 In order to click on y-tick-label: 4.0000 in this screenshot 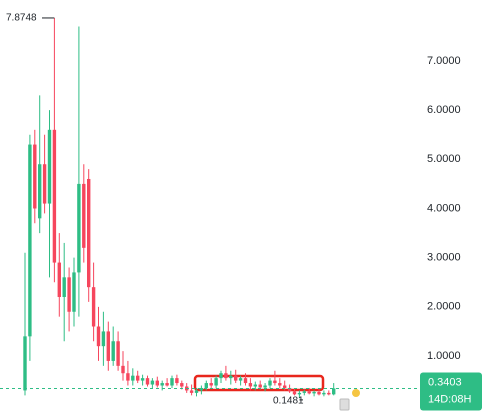, I will do `click(444, 208)`.